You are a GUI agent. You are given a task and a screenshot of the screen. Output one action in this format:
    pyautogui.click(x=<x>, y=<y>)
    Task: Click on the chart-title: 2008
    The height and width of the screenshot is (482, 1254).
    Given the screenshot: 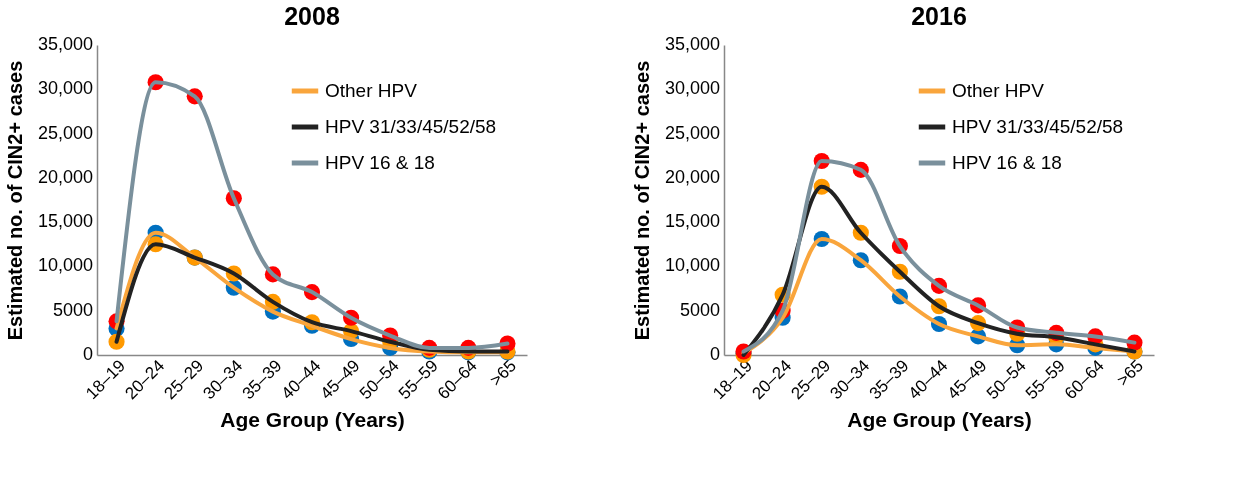 What is the action you would take?
    pyautogui.click(x=312, y=16)
    